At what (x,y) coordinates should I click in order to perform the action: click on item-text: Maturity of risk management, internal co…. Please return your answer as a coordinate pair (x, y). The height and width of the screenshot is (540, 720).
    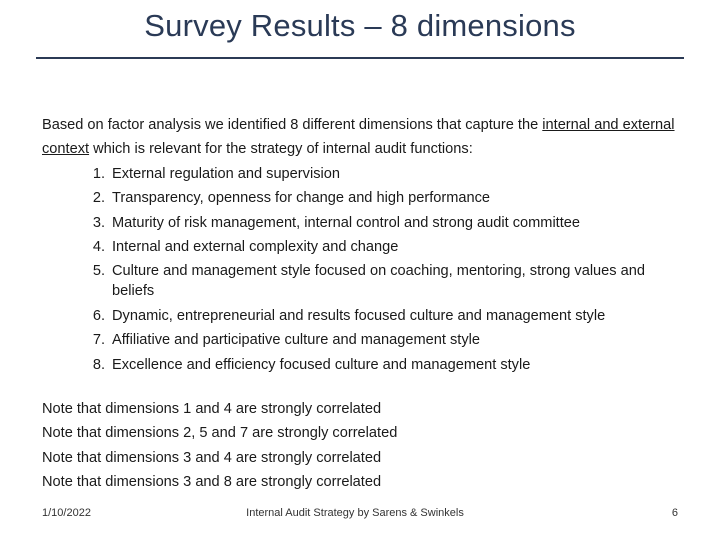
    Looking at the image, I should click on (346, 222).